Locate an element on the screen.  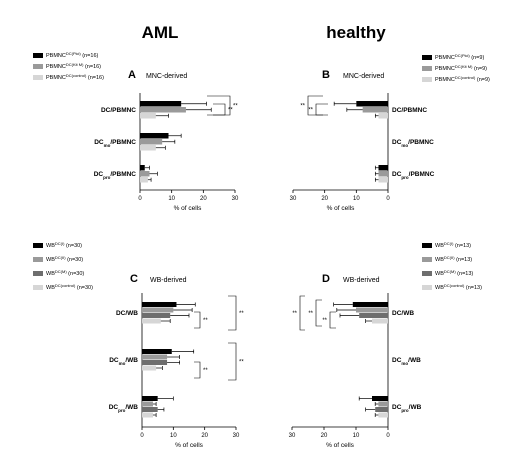
panel-c-significance-label-3: ** is located at coordinates (205, 371).